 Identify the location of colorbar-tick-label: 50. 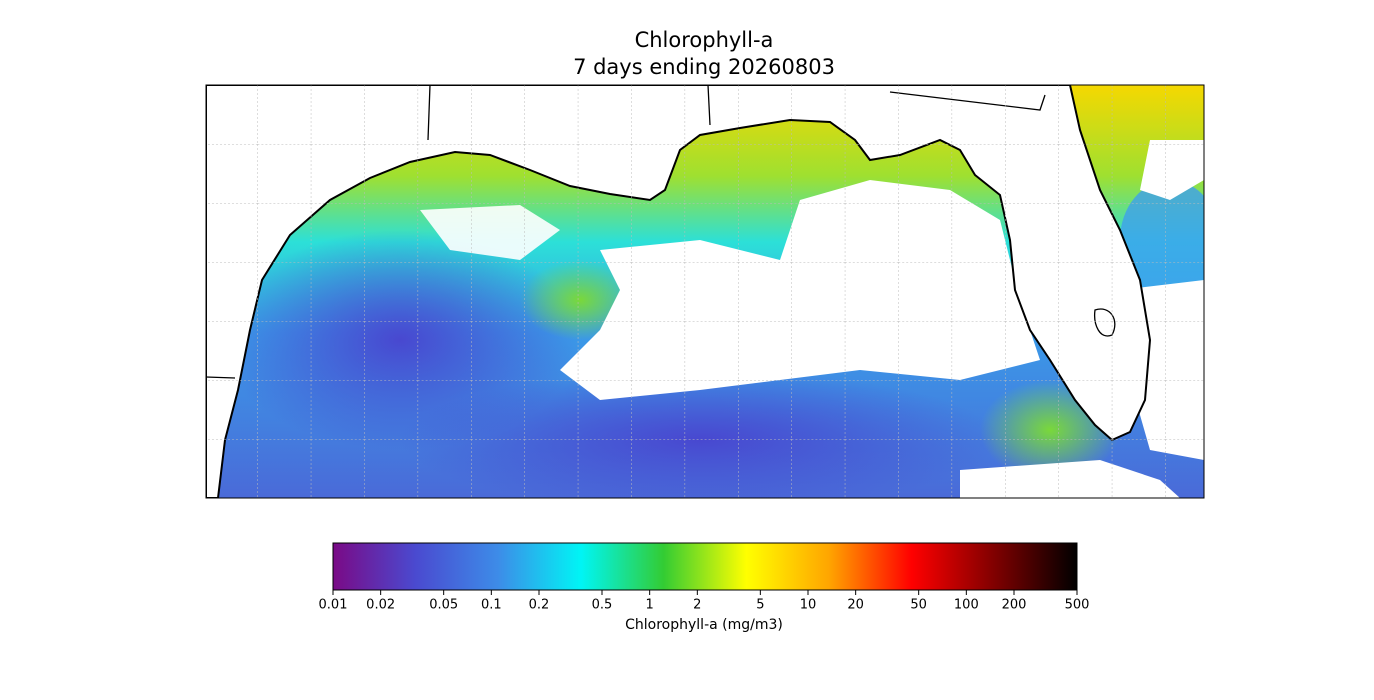
(918, 605).